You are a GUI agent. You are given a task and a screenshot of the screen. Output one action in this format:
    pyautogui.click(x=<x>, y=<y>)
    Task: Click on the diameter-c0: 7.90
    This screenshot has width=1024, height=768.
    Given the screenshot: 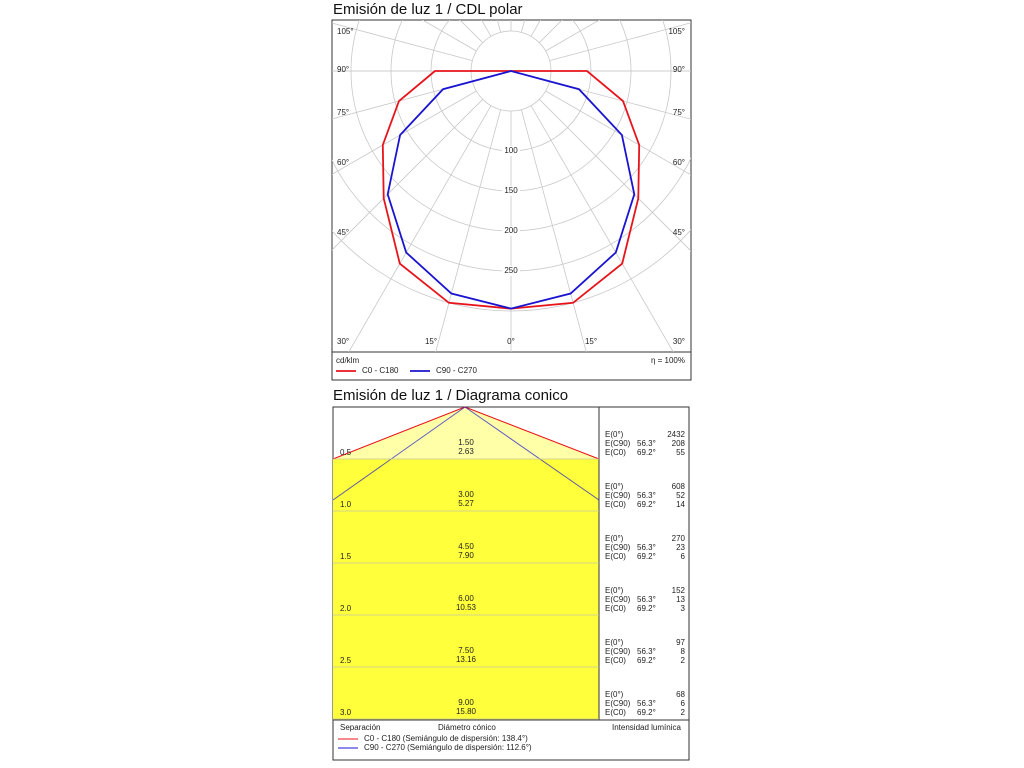 What is the action you would take?
    pyautogui.click(x=466, y=555)
    